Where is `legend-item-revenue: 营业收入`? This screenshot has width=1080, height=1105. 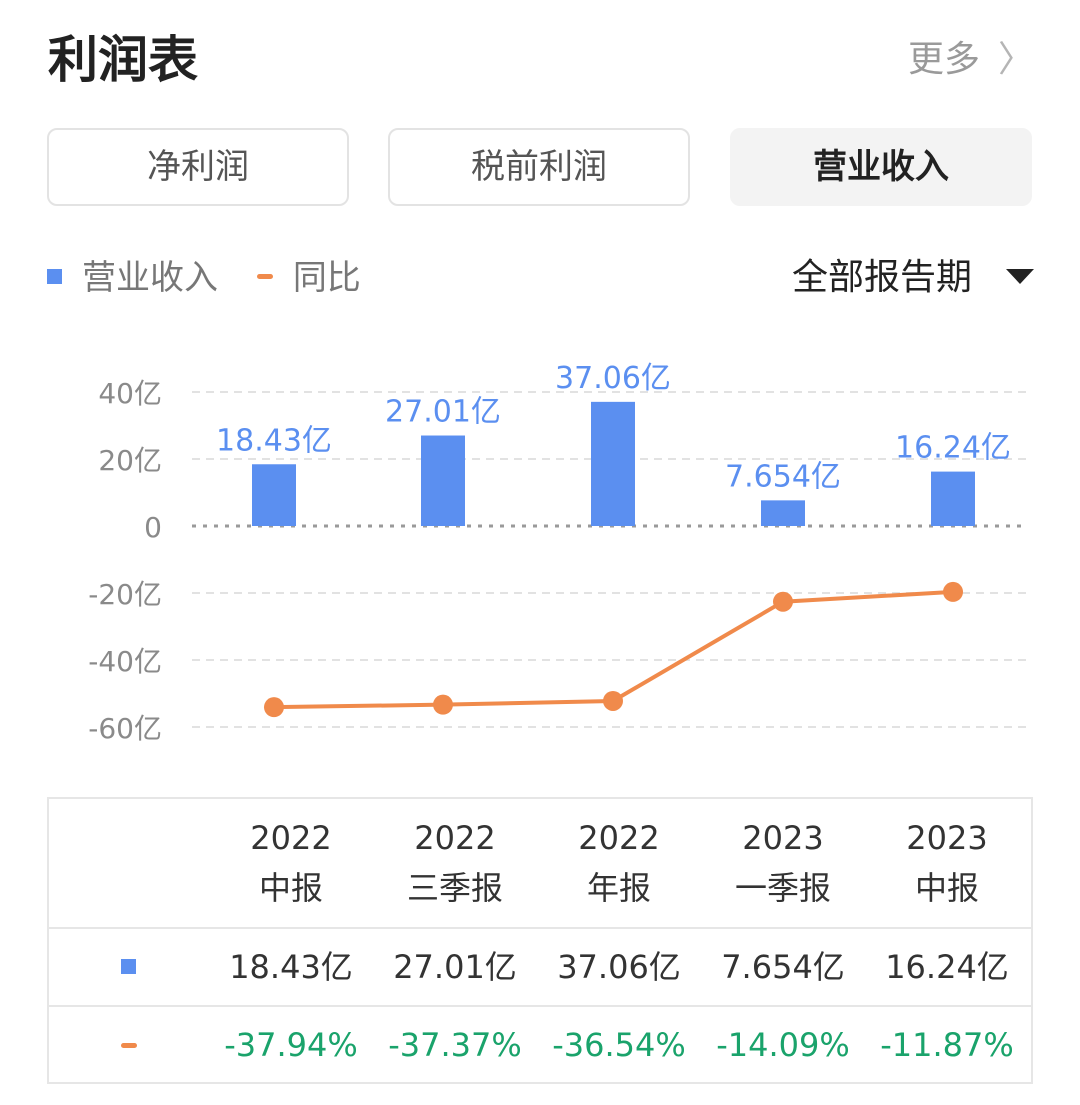
legend-item-revenue: 营业收入 is located at coordinates (132, 278).